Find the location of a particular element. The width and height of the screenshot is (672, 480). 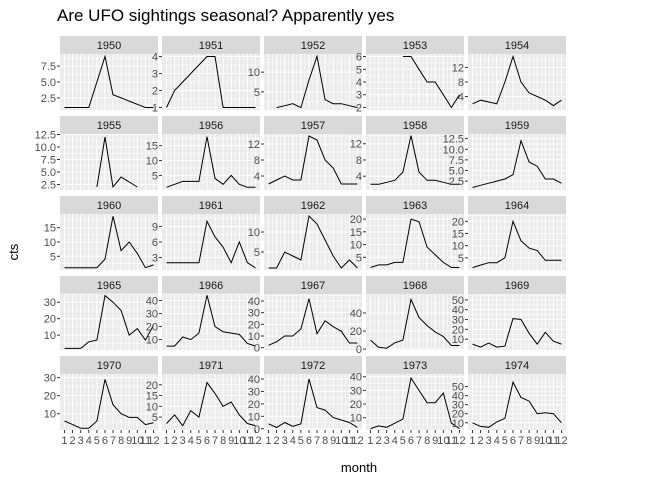

y-tick-label: 1 is located at coordinates (155, 108).